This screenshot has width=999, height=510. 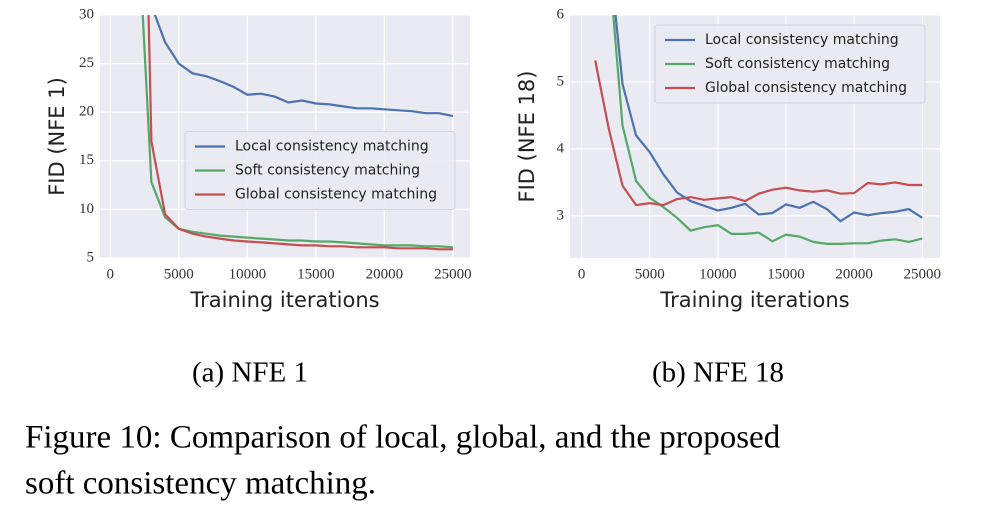 What do you see at coordinates (86, 14) in the screenshot?
I see `y-tick-label: 30` at bounding box center [86, 14].